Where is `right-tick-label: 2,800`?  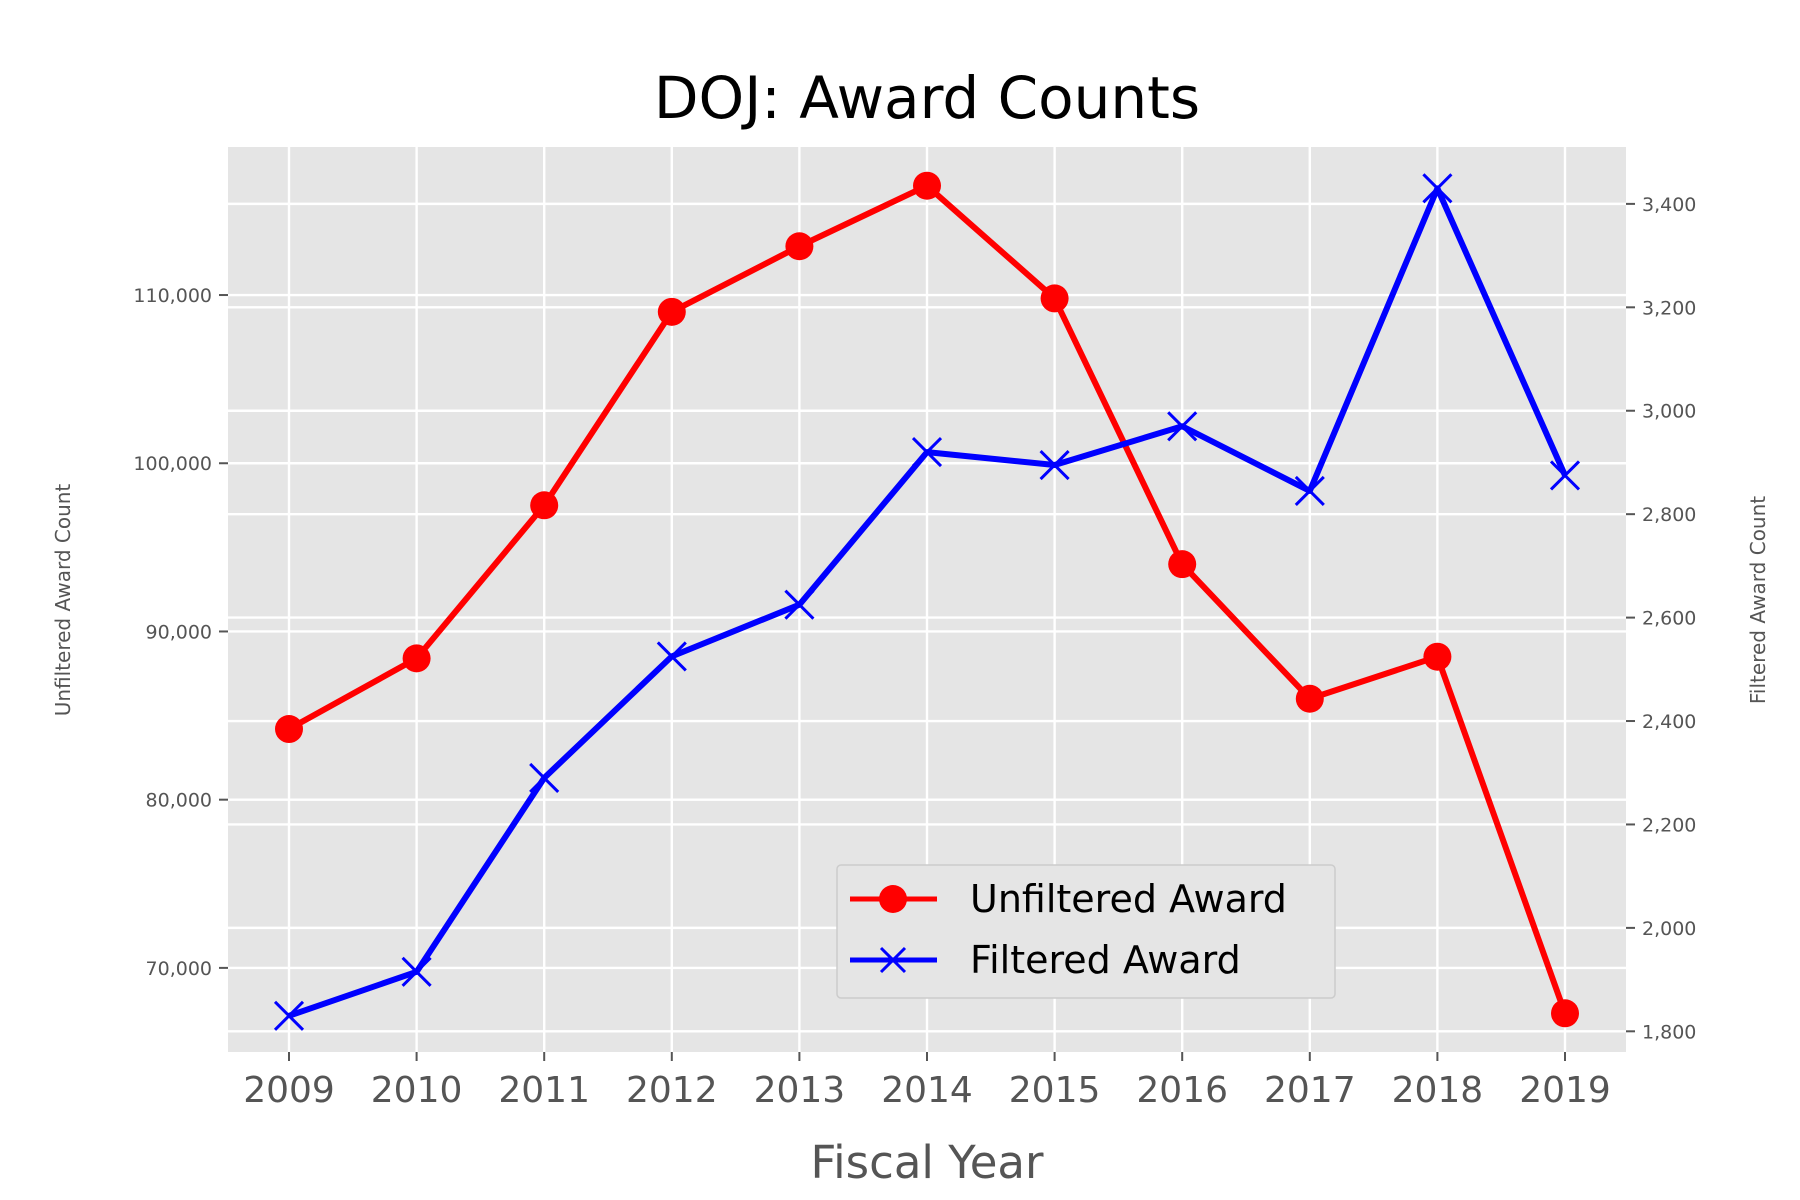 right-tick-label: 2,800 is located at coordinates (1669, 515).